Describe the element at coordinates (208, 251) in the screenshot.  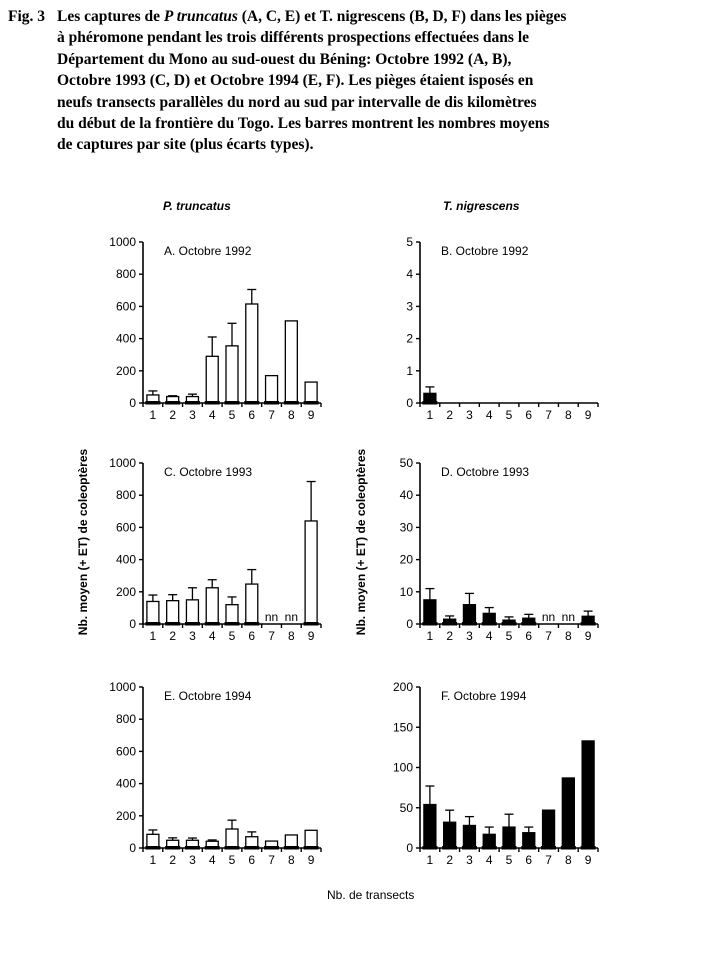
I see `panel-title: A. Octobre 1992` at that location.